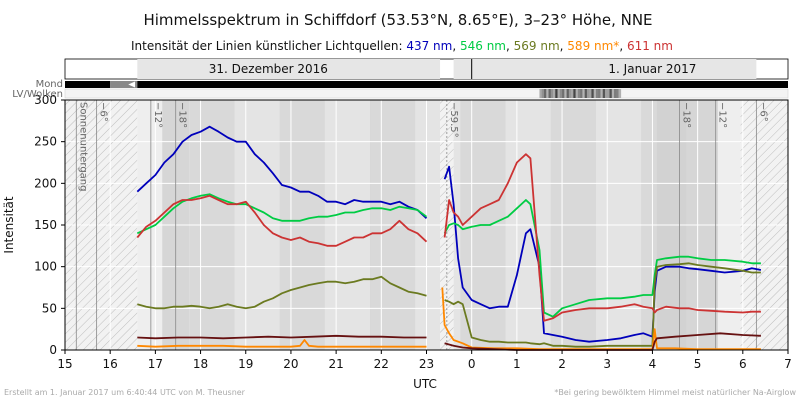  Describe the element at coordinates (110, 364) in the screenshot. I see `x-tick-label: 16` at that location.